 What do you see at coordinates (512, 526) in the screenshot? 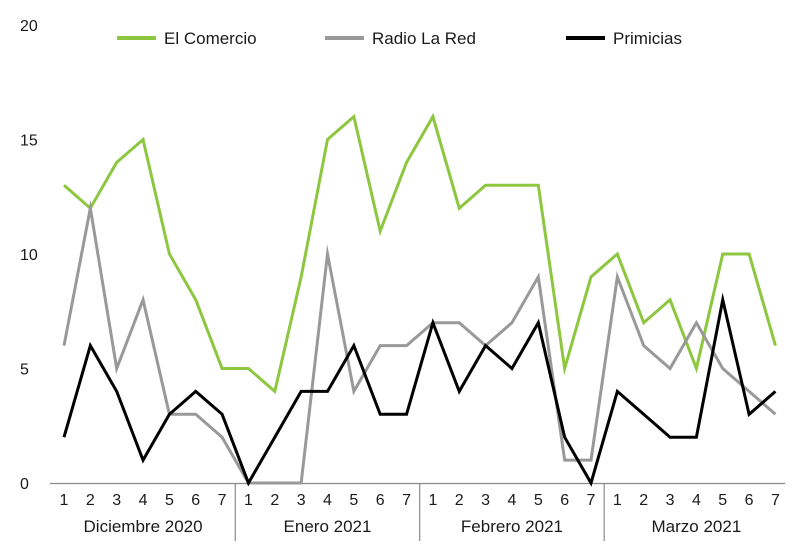
I see `x-group-label: Febrero 2021` at bounding box center [512, 526].